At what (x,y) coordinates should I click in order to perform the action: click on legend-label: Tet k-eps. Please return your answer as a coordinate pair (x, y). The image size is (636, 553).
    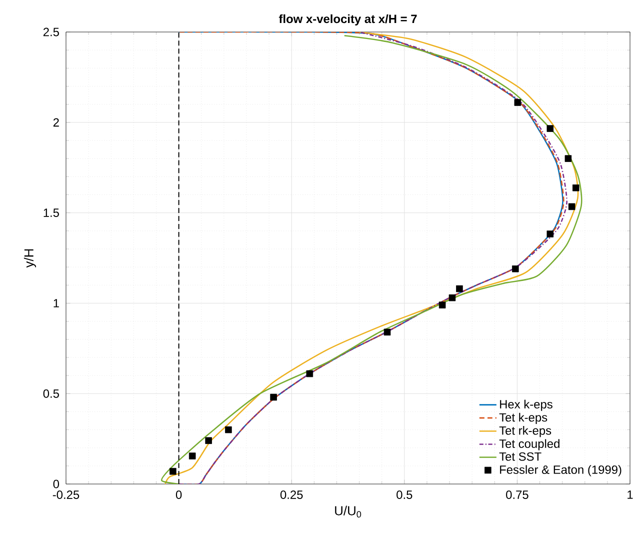
    Looking at the image, I should click on (523, 418).